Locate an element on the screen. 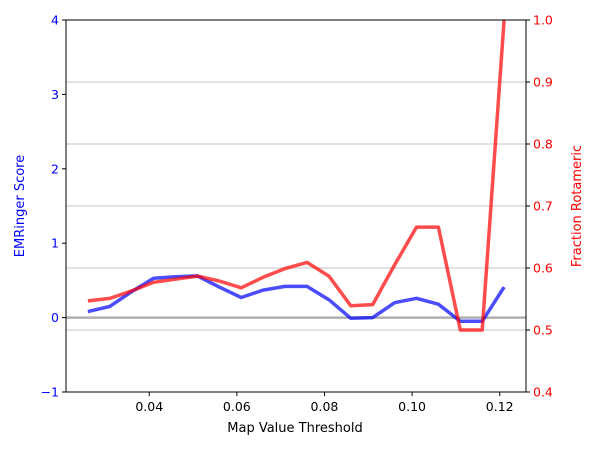 The image size is (600, 454). left-y-tick-label-5: 4 is located at coordinates (55, 20).